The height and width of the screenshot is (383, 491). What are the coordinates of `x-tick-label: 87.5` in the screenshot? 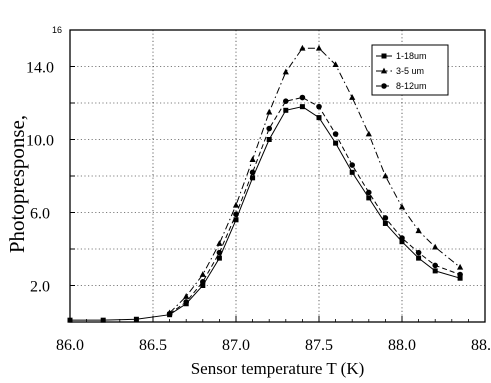 It's located at (319, 345).